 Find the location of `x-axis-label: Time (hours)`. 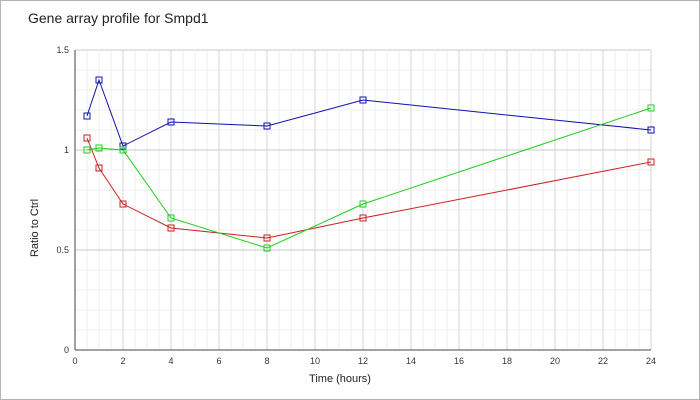

x-axis-label: Time (hours) is located at coordinates (340, 379).